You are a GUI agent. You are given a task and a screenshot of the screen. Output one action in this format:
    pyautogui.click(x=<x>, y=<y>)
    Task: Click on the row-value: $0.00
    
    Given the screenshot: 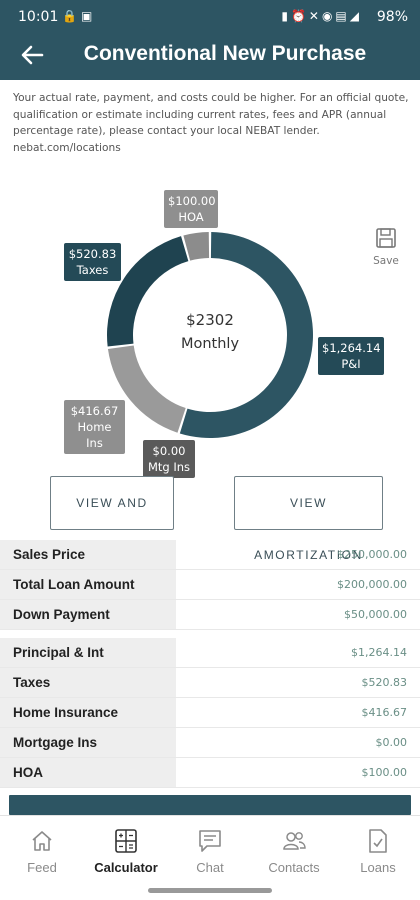 What is the action you would take?
    pyautogui.click(x=391, y=742)
    